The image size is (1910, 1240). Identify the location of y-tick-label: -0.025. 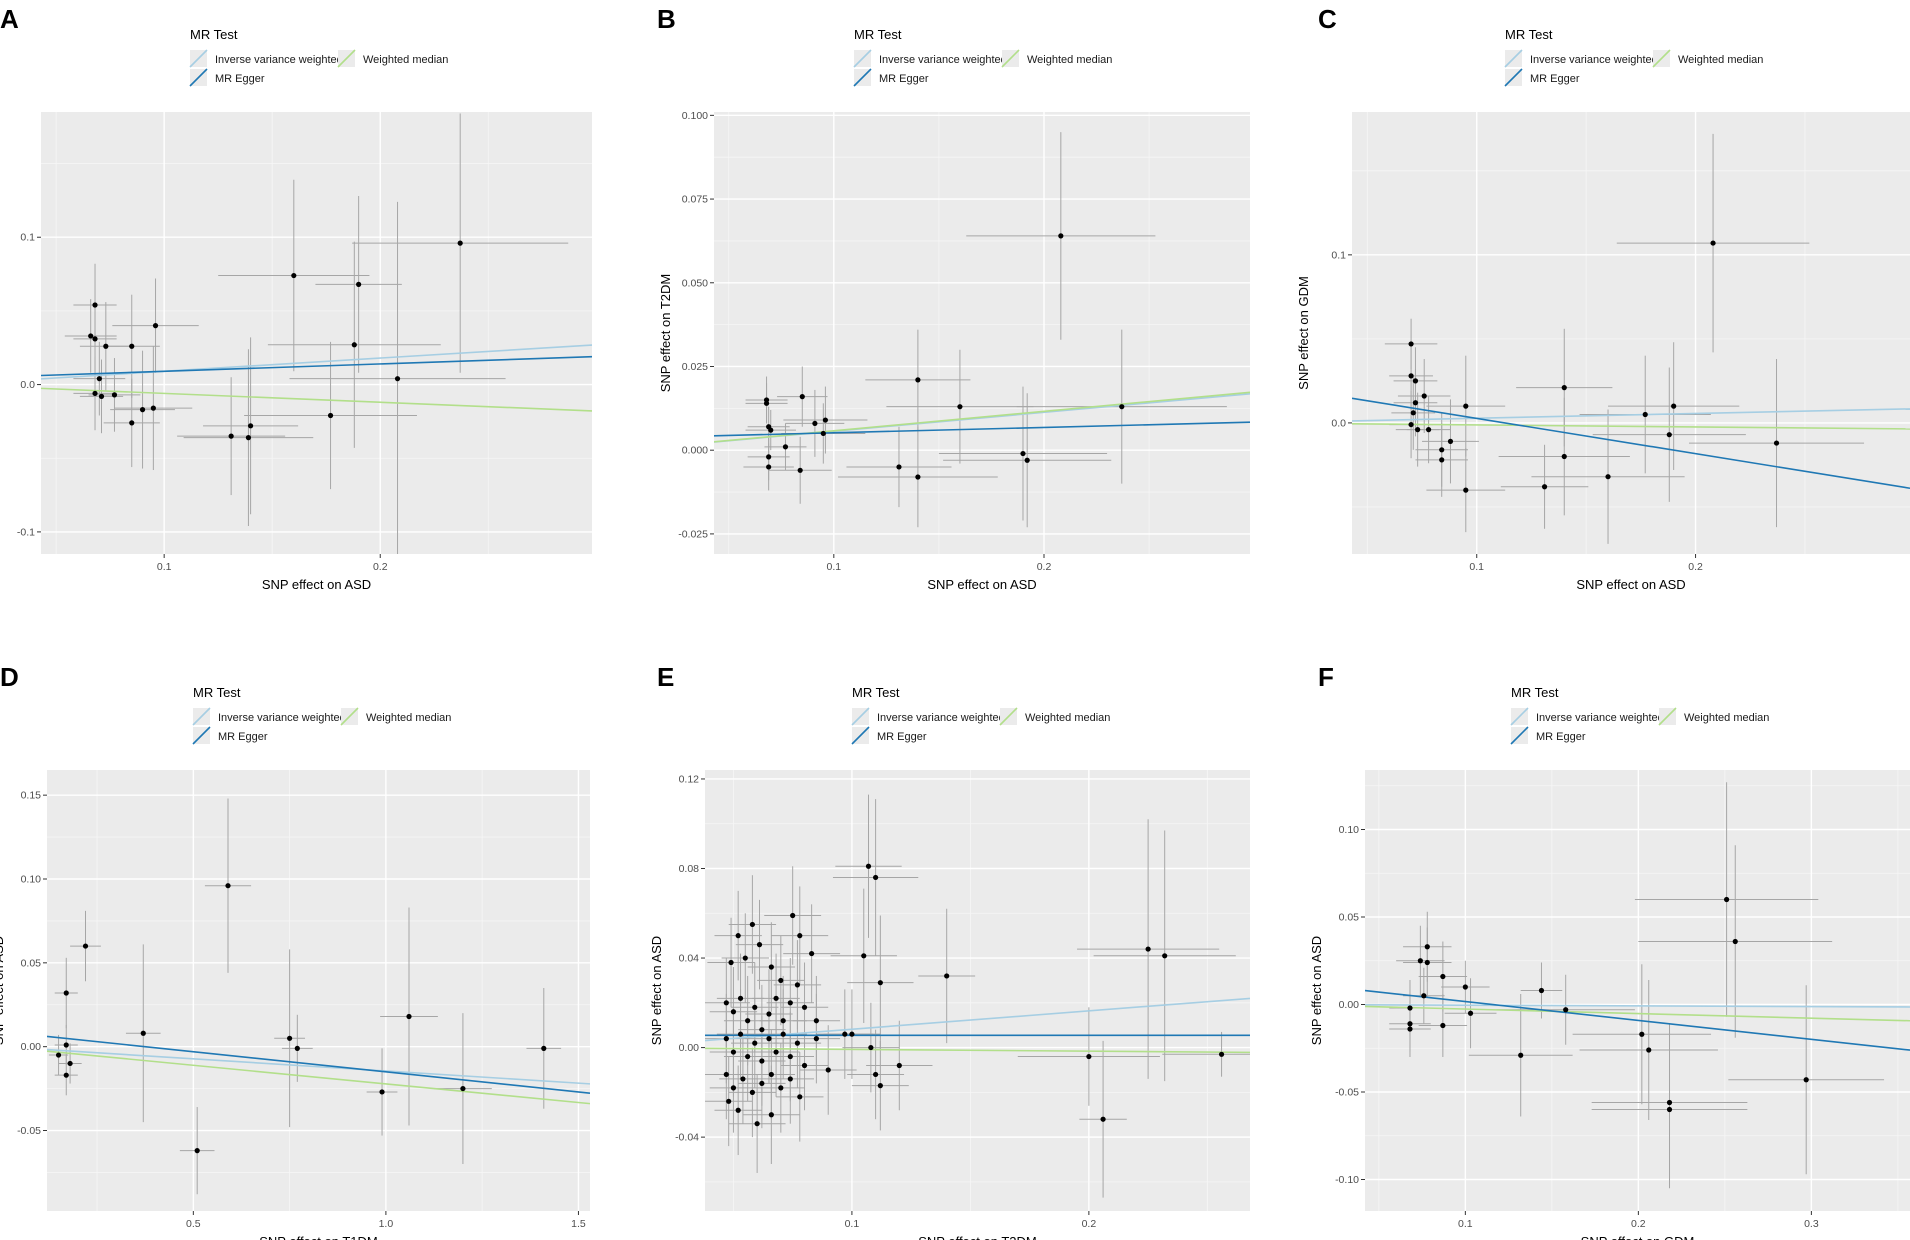
(693, 534).